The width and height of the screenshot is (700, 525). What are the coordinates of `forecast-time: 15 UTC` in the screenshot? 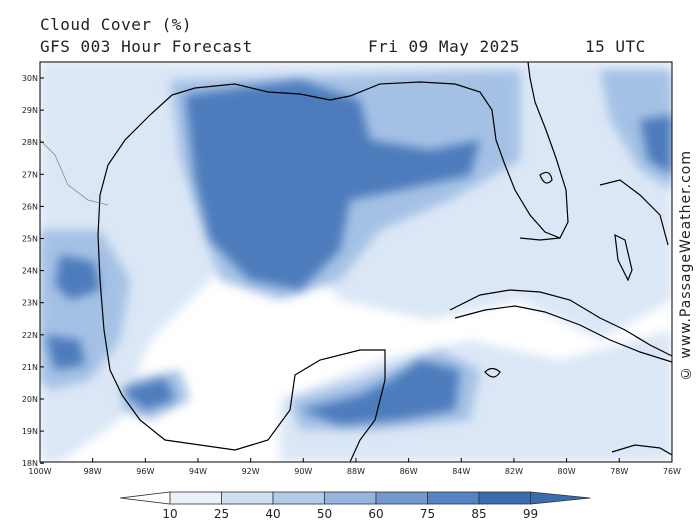 It's located at (615, 46).